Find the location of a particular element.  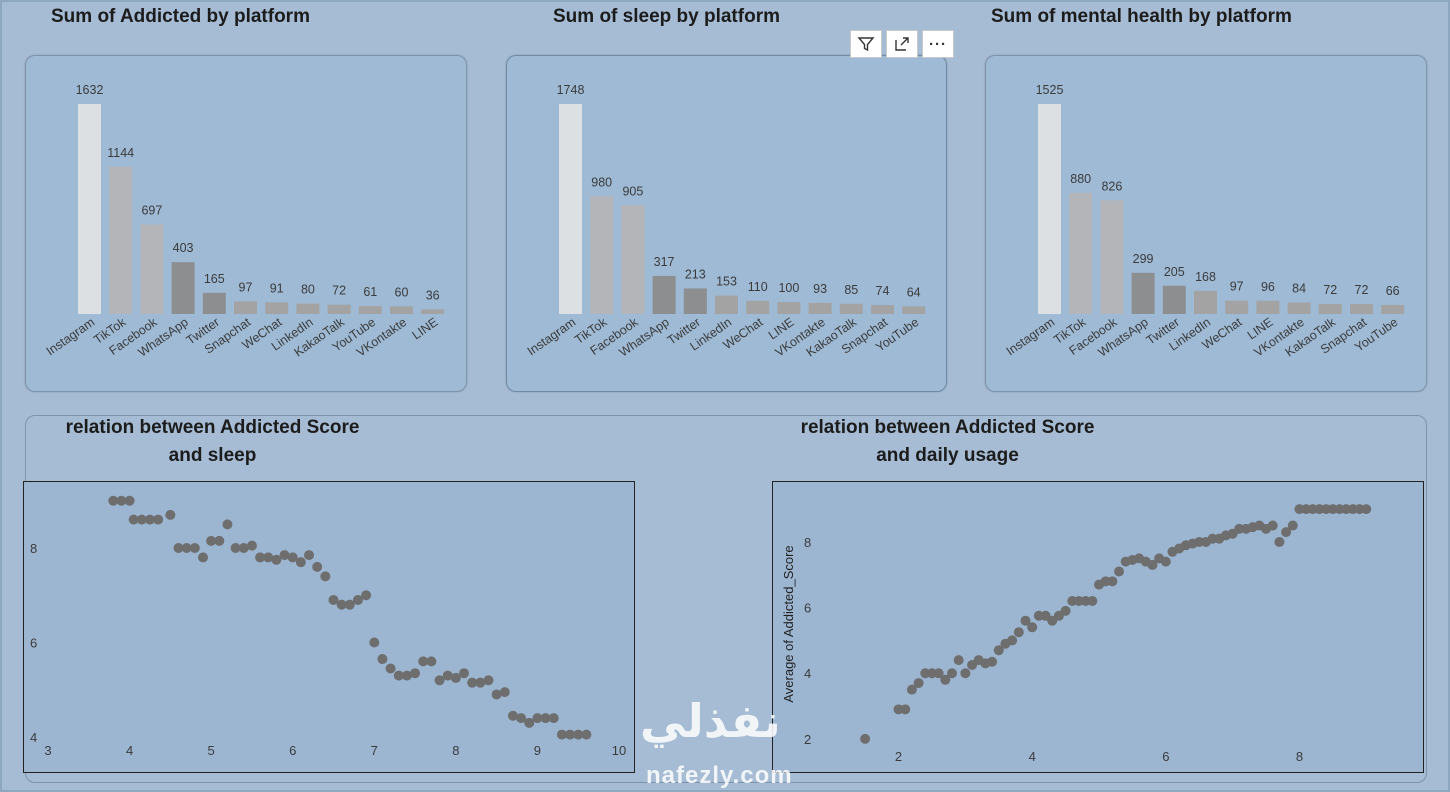

bar-wechat is located at coordinates (758, 307).